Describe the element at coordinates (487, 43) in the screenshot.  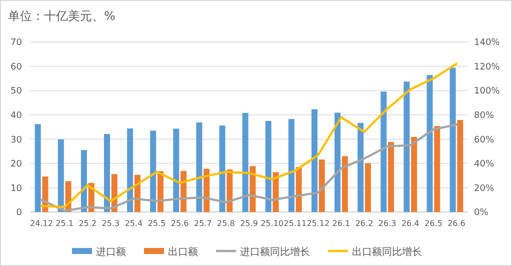
I see `y2-tick-label: 140%` at that location.